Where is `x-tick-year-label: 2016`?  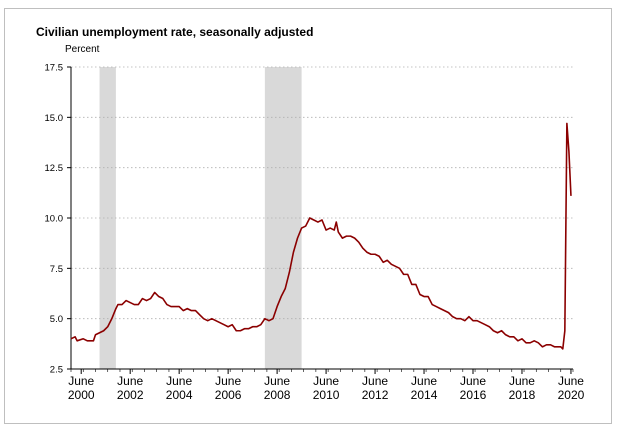
x-tick-year-label: 2016 is located at coordinates (473, 395).